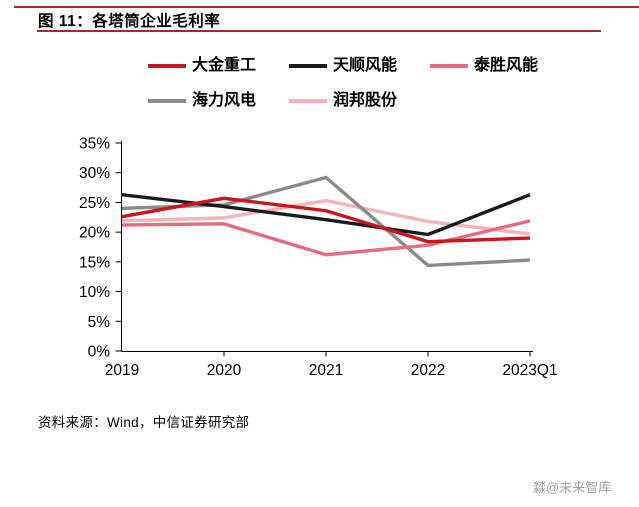 This screenshot has width=639, height=507. Describe the element at coordinates (572, 487) in the screenshot. I see `watermark: 㵘@未来智库` at that location.